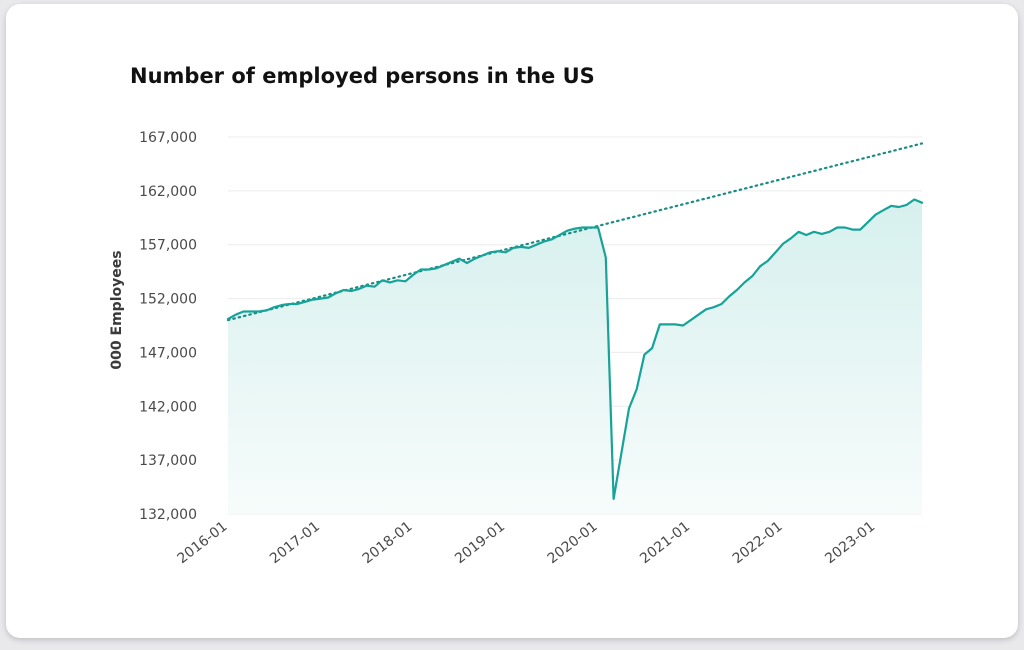 The height and width of the screenshot is (650, 1024). I want to click on x-tick-label: 2021-01, so click(665, 543).